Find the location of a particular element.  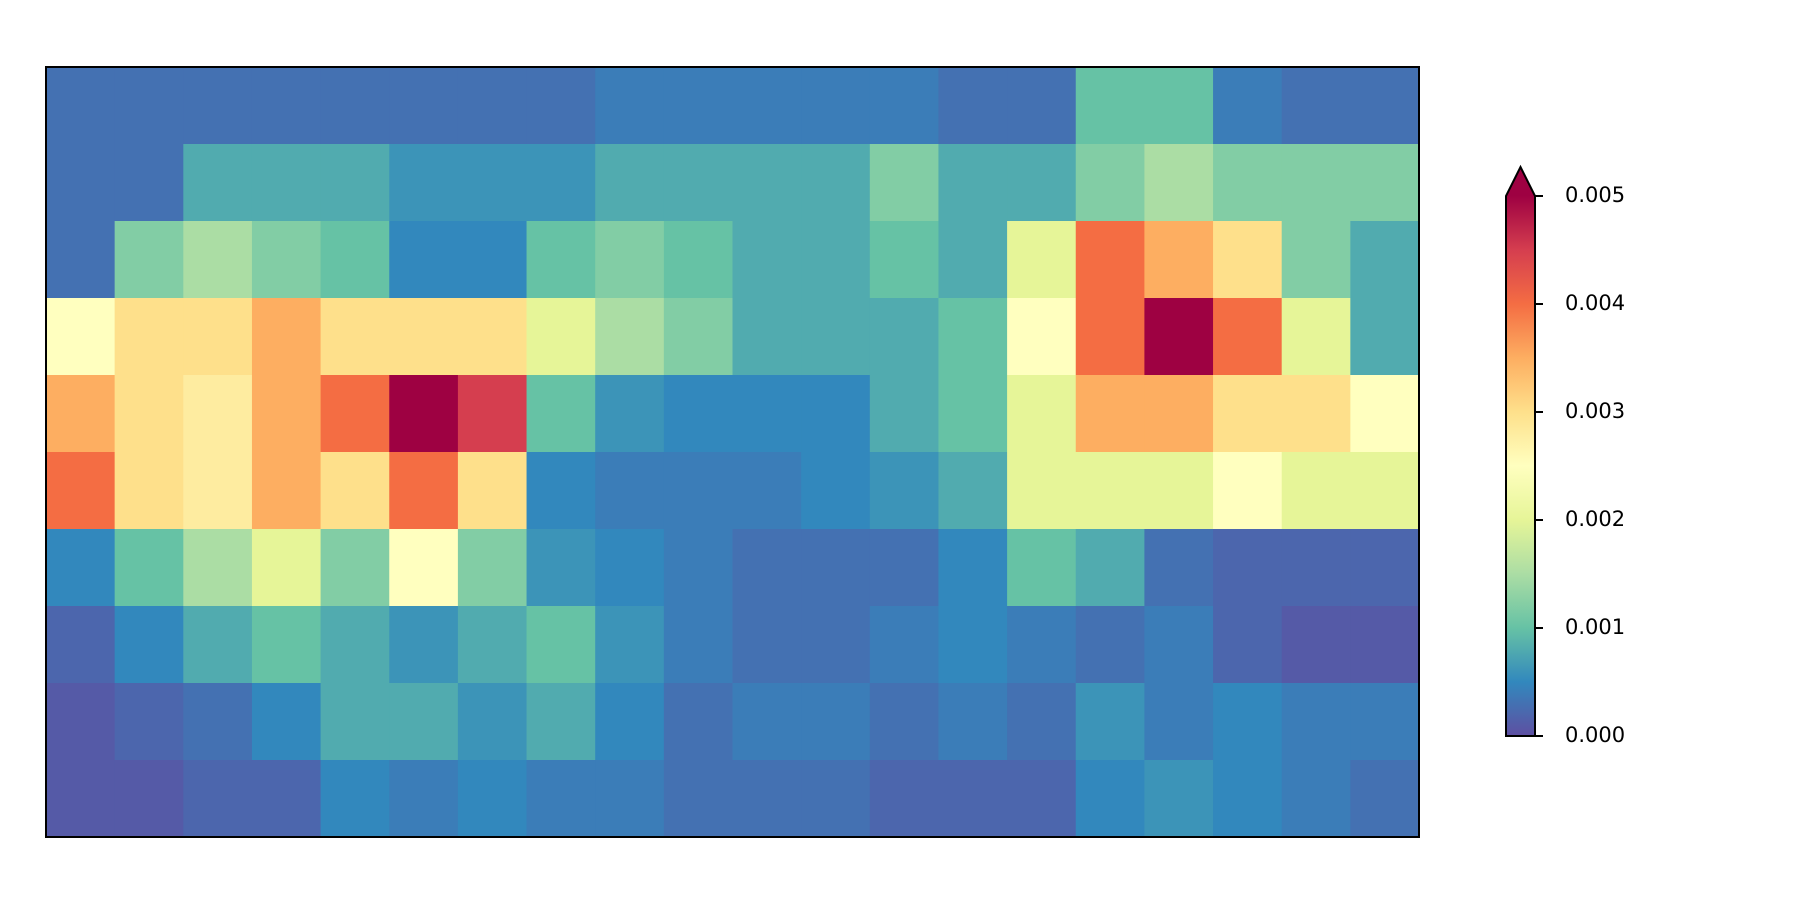

colorbar-tick-label: 0.000 is located at coordinates (1595, 735).